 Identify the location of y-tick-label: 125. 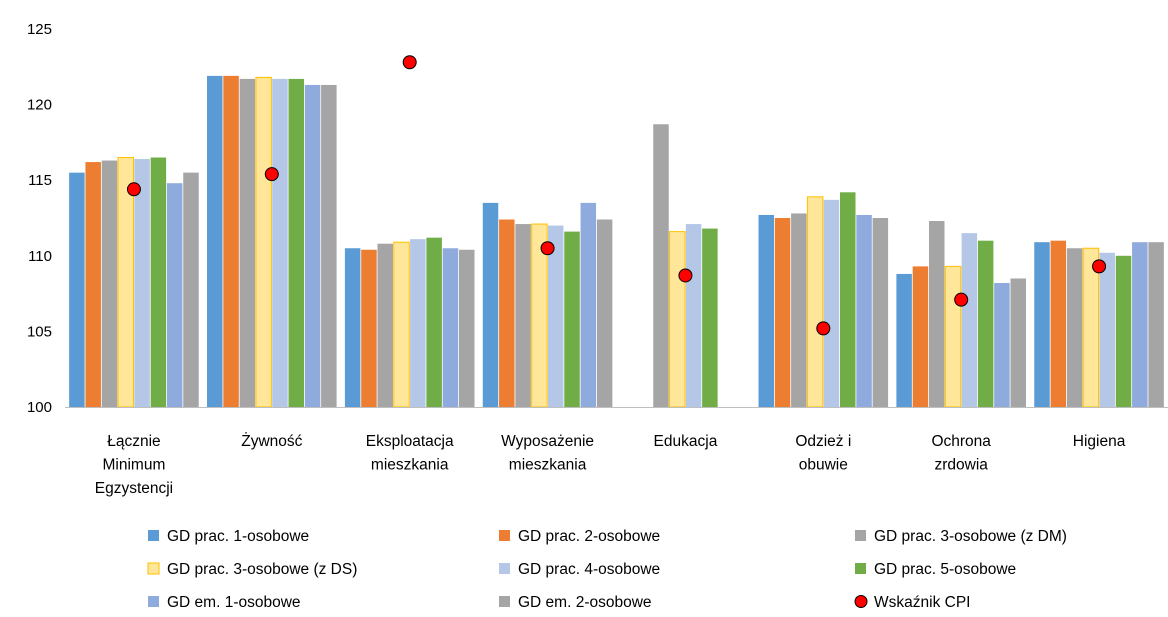
(39, 29).